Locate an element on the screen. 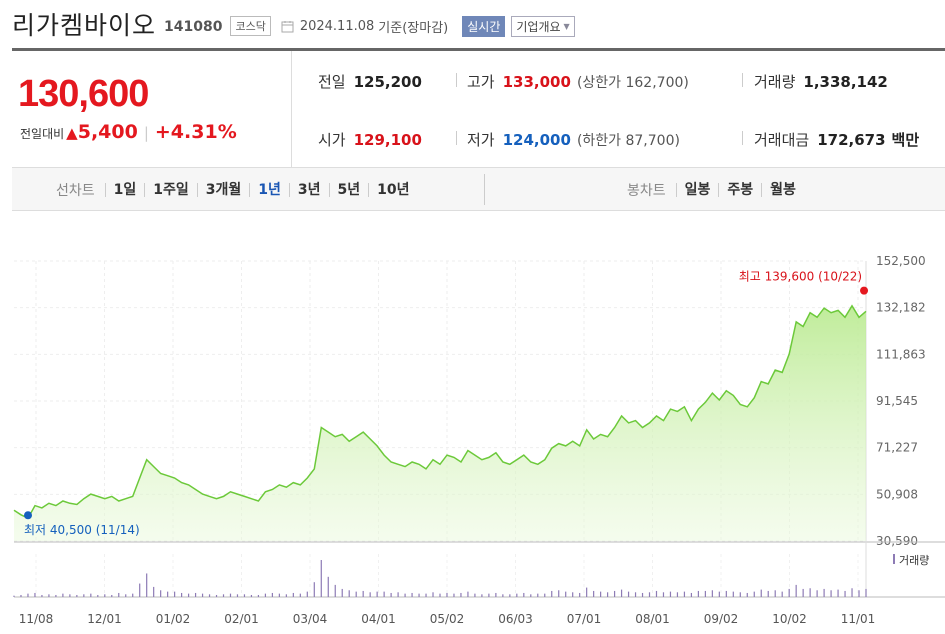 The image size is (945, 634). current-price: 130,600 is located at coordinates (83, 94).